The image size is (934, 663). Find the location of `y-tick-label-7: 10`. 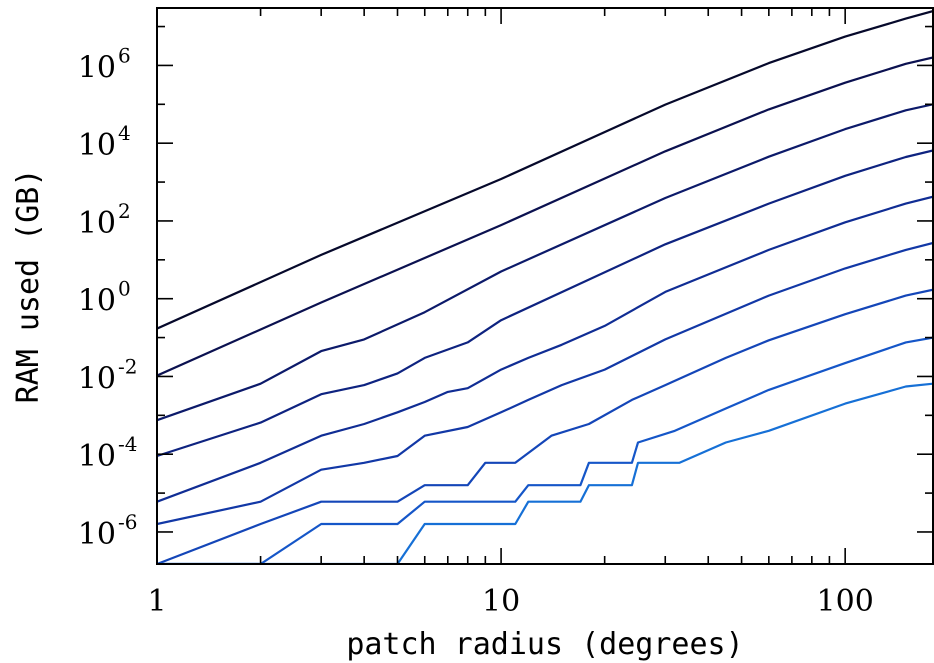

y-tick-label-7: 10 is located at coordinates (97, 67).